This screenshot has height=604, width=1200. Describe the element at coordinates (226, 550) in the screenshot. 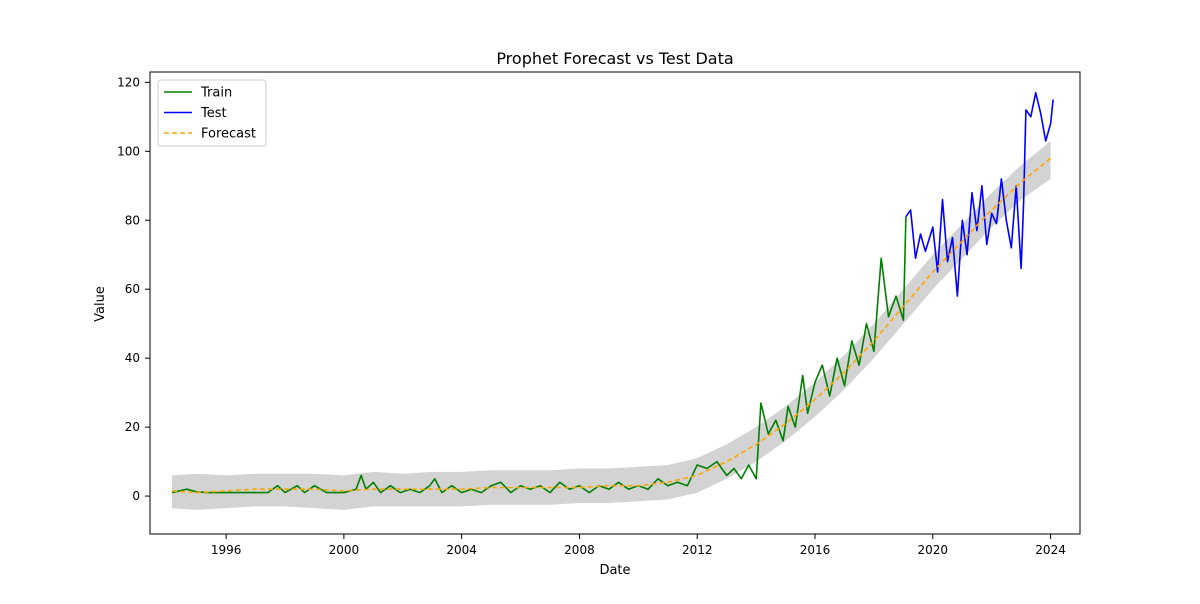

I see `x-tick-label: 1996` at that location.